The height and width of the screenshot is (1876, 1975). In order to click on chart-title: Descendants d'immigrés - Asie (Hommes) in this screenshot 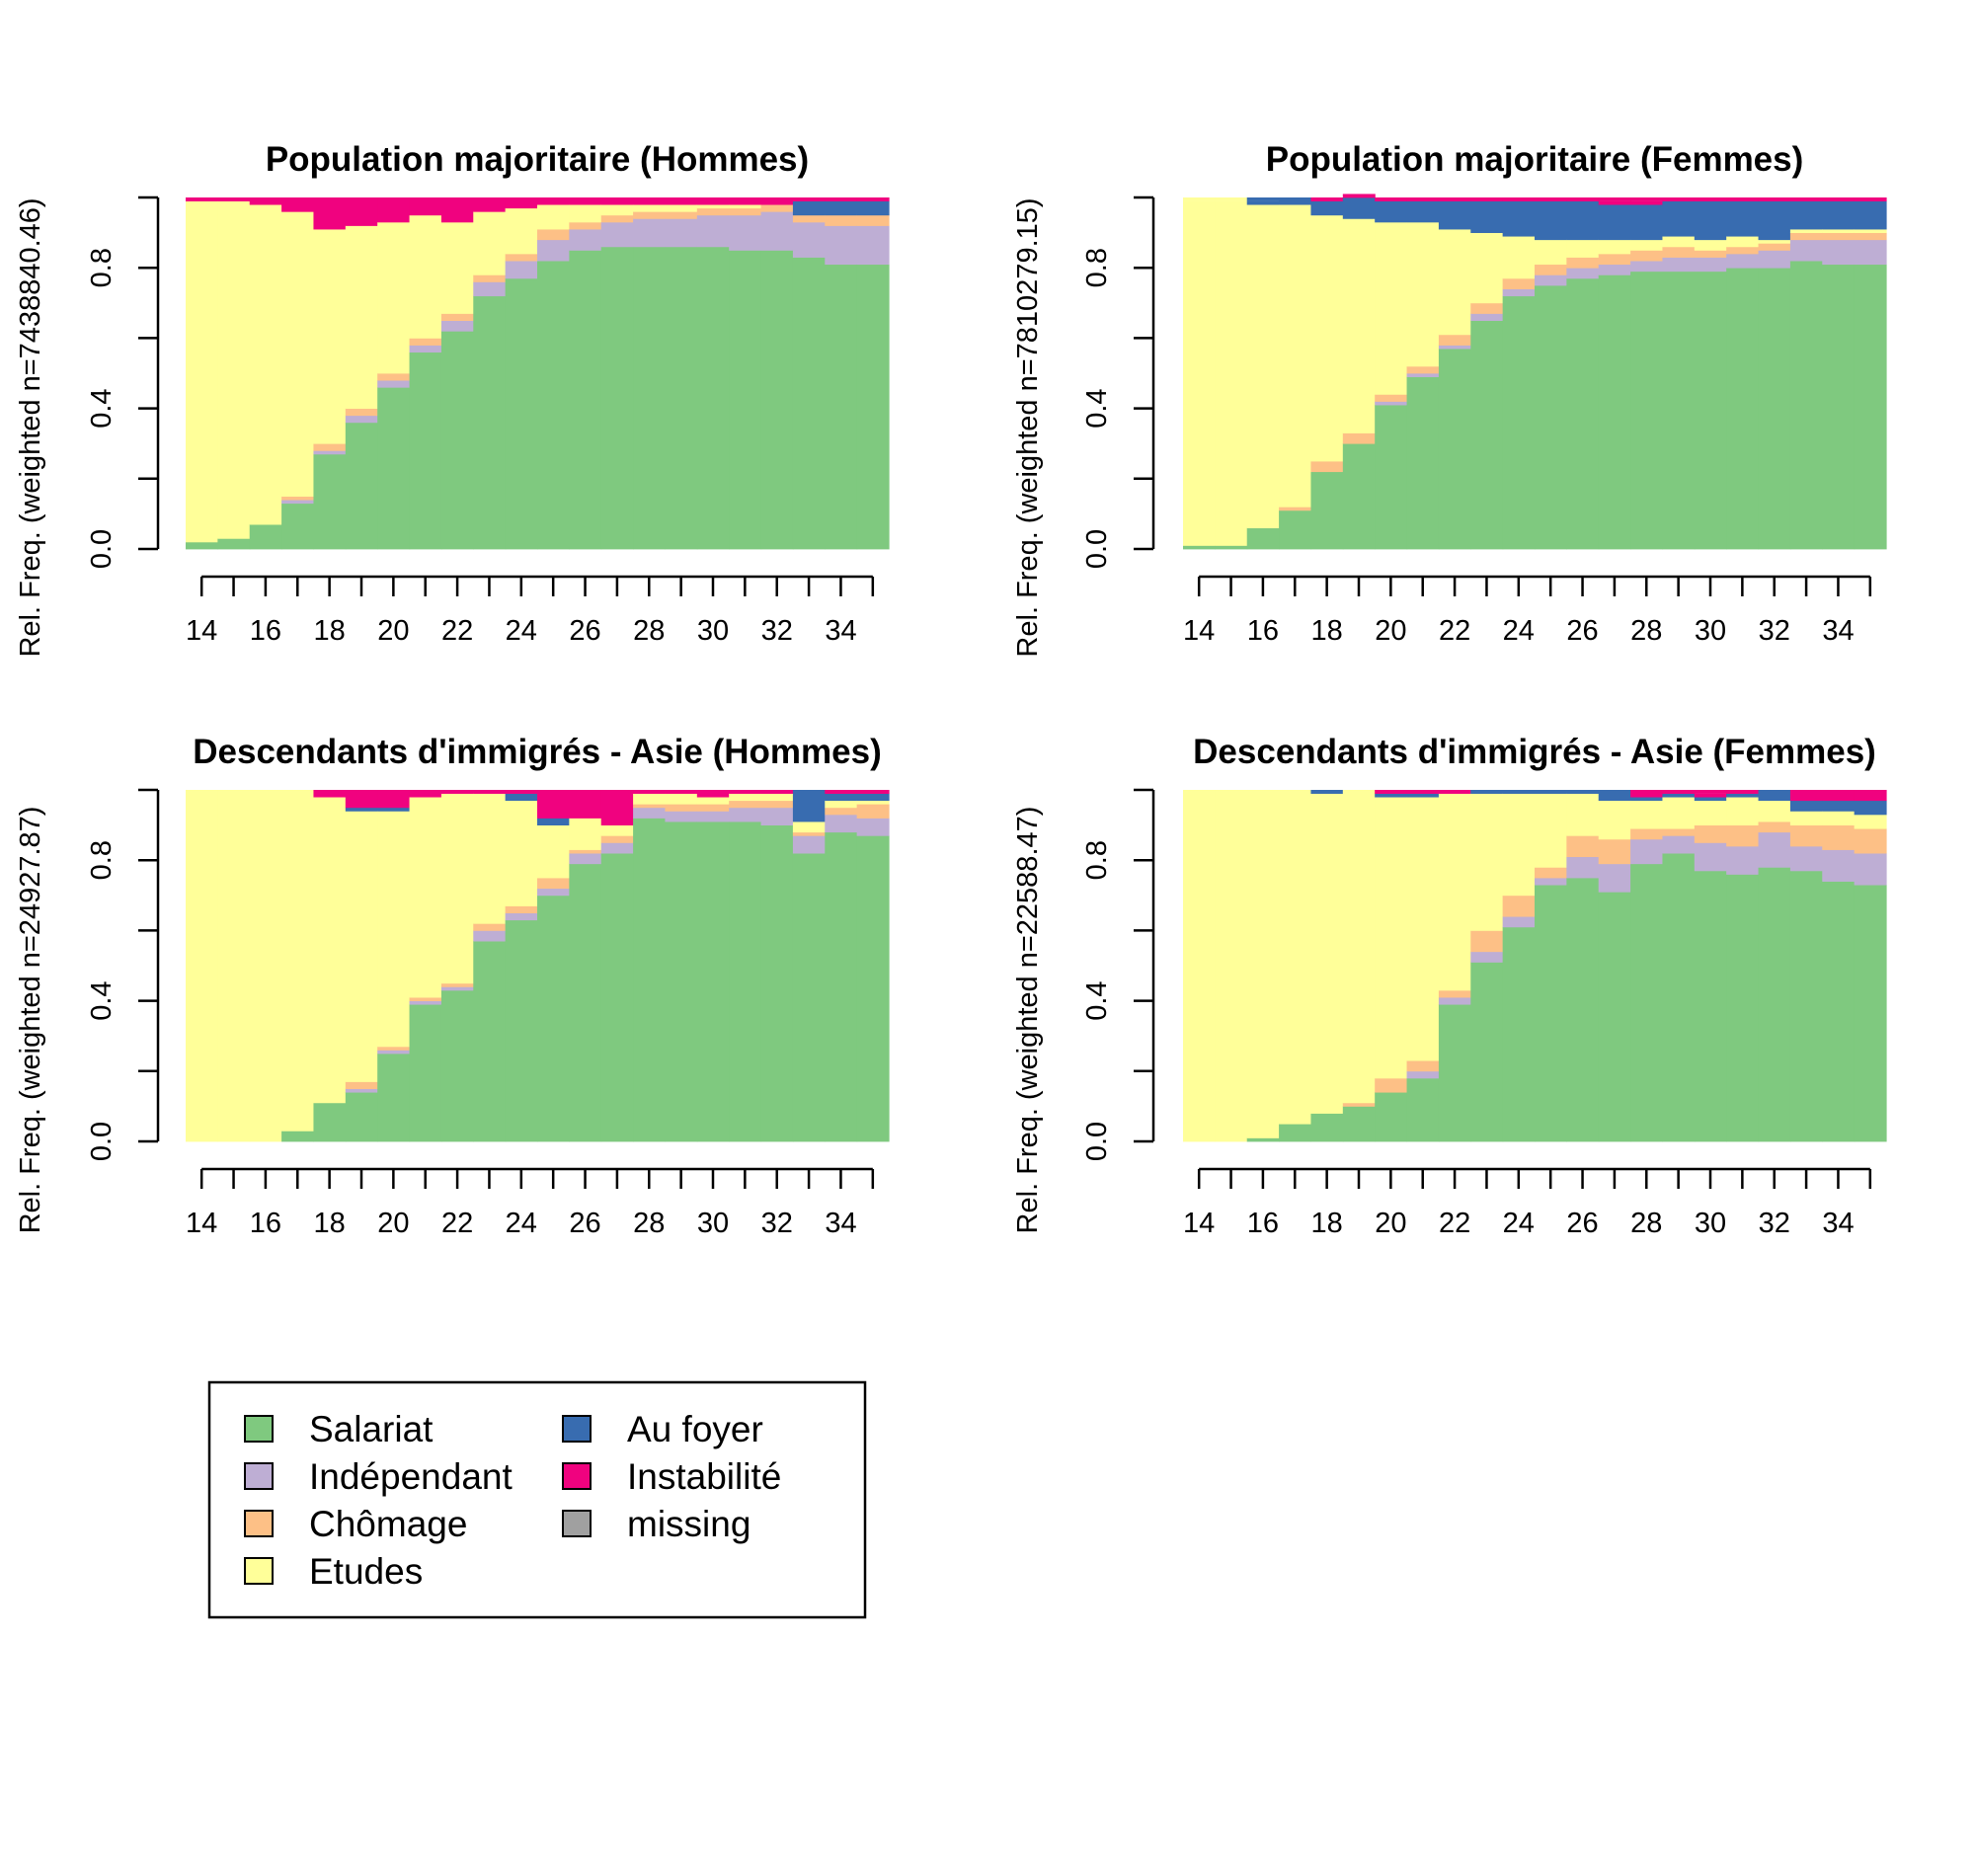, I will do `click(537, 752)`.